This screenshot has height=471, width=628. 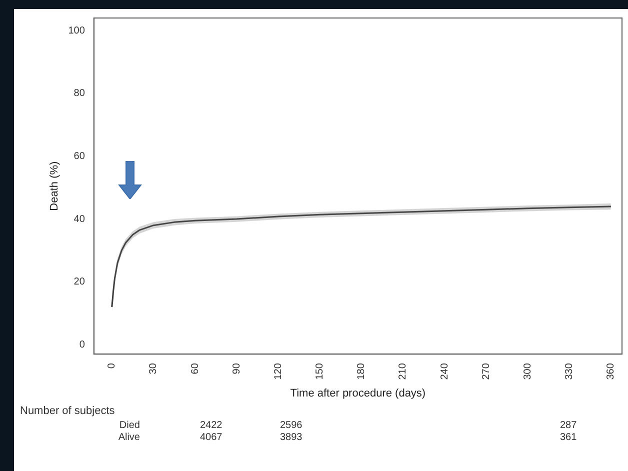 I want to click on x-tick-label: 180, so click(x=362, y=371).